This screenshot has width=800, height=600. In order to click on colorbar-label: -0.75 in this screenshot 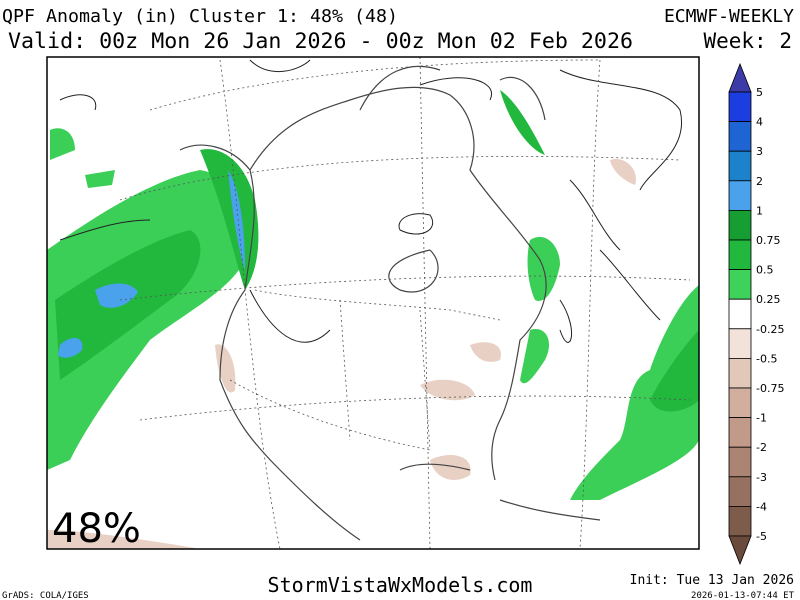, I will do `click(770, 388)`.